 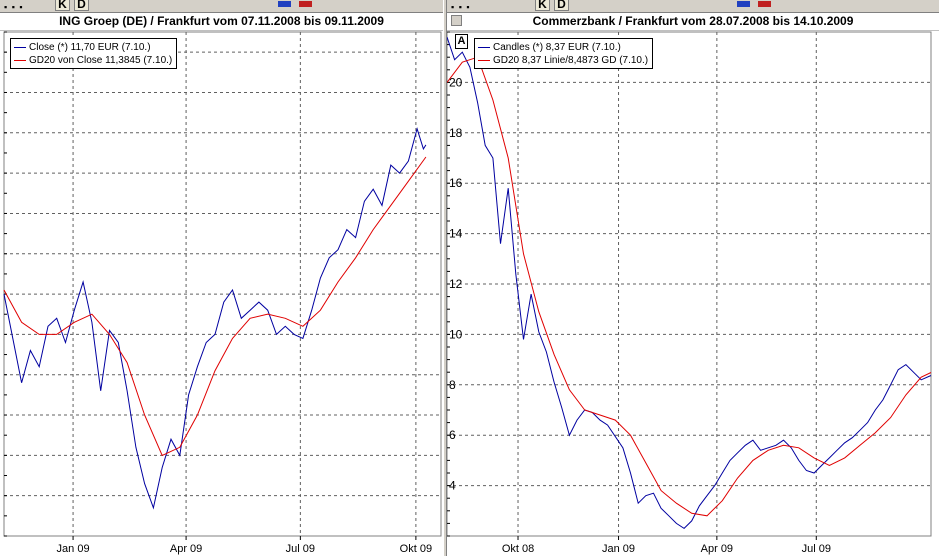 What do you see at coordinates (452, 486) in the screenshot?
I see `y-tick-label: 4` at bounding box center [452, 486].